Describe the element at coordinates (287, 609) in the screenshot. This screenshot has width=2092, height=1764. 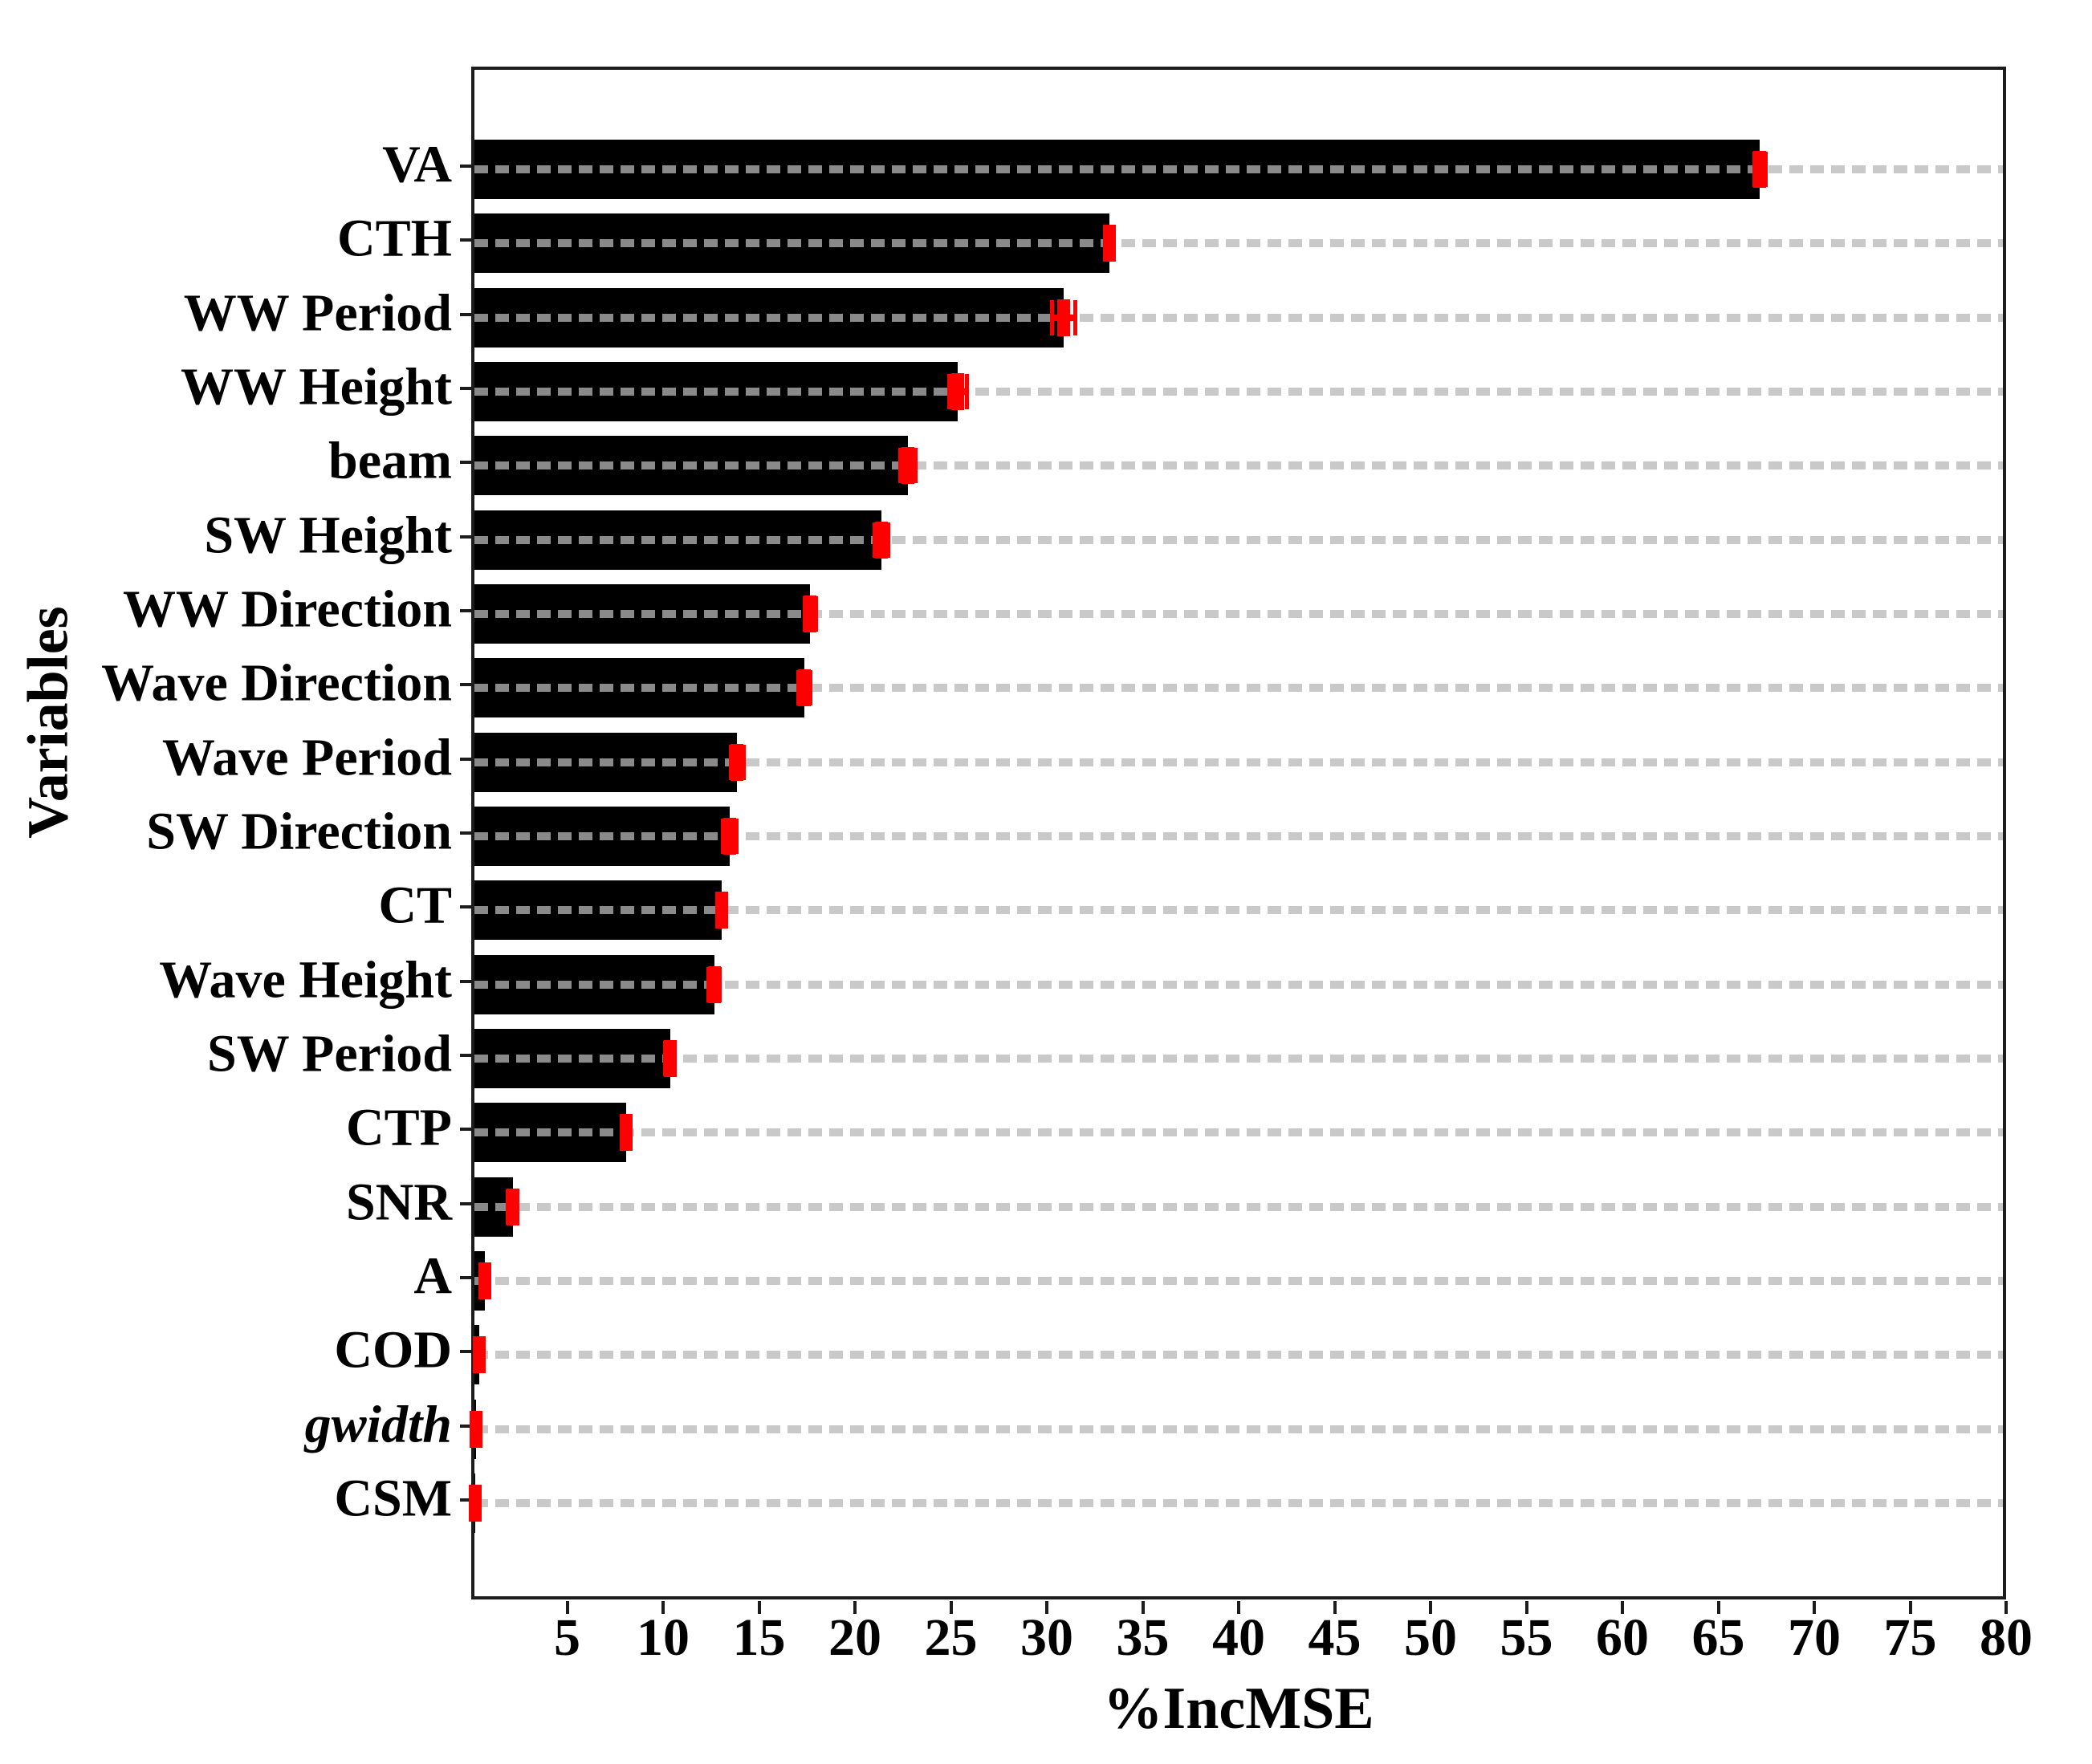
I see `y-tick-label: WW Direction` at that location.